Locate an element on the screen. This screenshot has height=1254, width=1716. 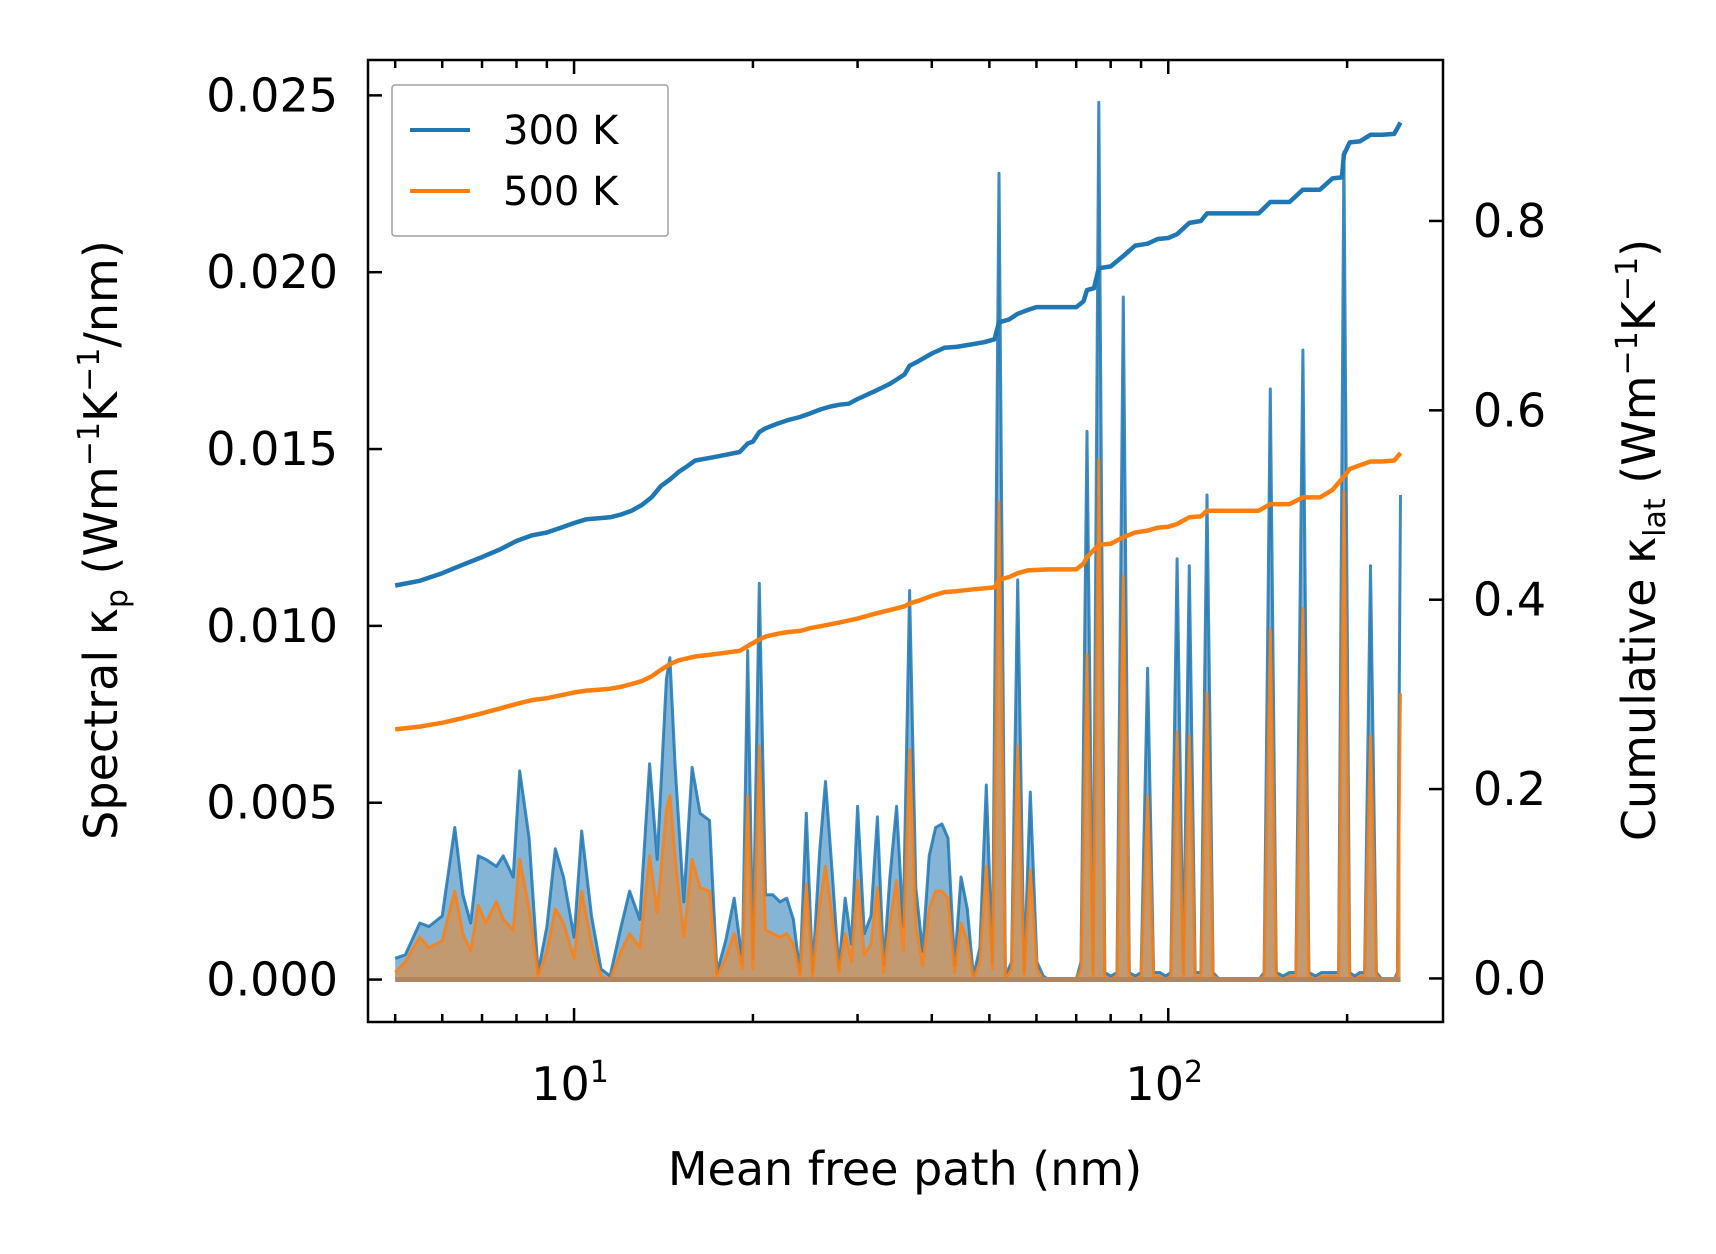
left-axis-label: Spectral κp (Wm−1K−1/nm) is located at coordinates (103, 540).